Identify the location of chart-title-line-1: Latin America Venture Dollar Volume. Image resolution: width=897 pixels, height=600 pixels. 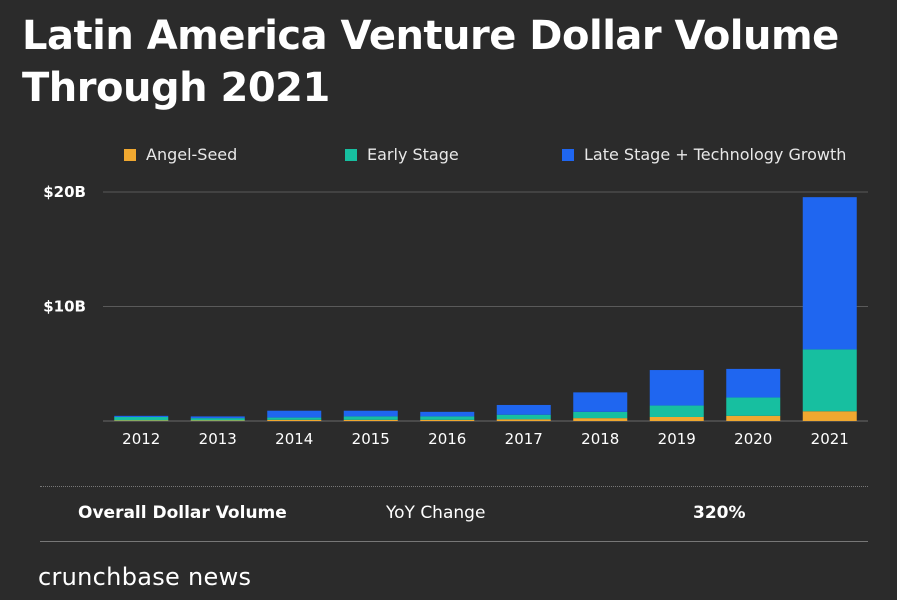
(430, 36).